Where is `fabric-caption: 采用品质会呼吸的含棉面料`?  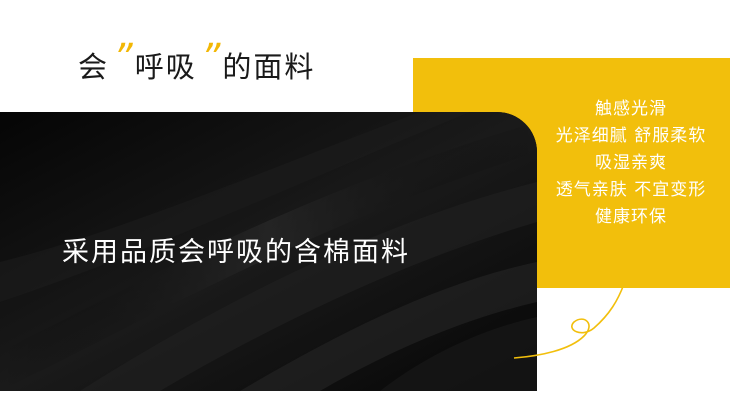
fabric-caption: 采用品质会呼吸的含棉面料 is located at coordinates (236, 252).